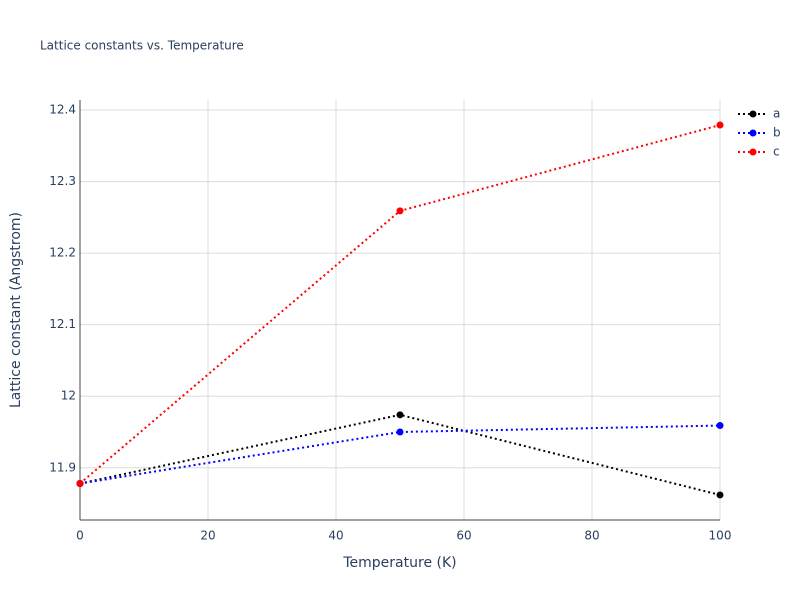 Image resolution: width=800 pixels, height=600 pixels. Describe the element at coordinates (142, 46) in the screenshot. I see `chart-title: Lattice constants vs. Temperature` at that location.